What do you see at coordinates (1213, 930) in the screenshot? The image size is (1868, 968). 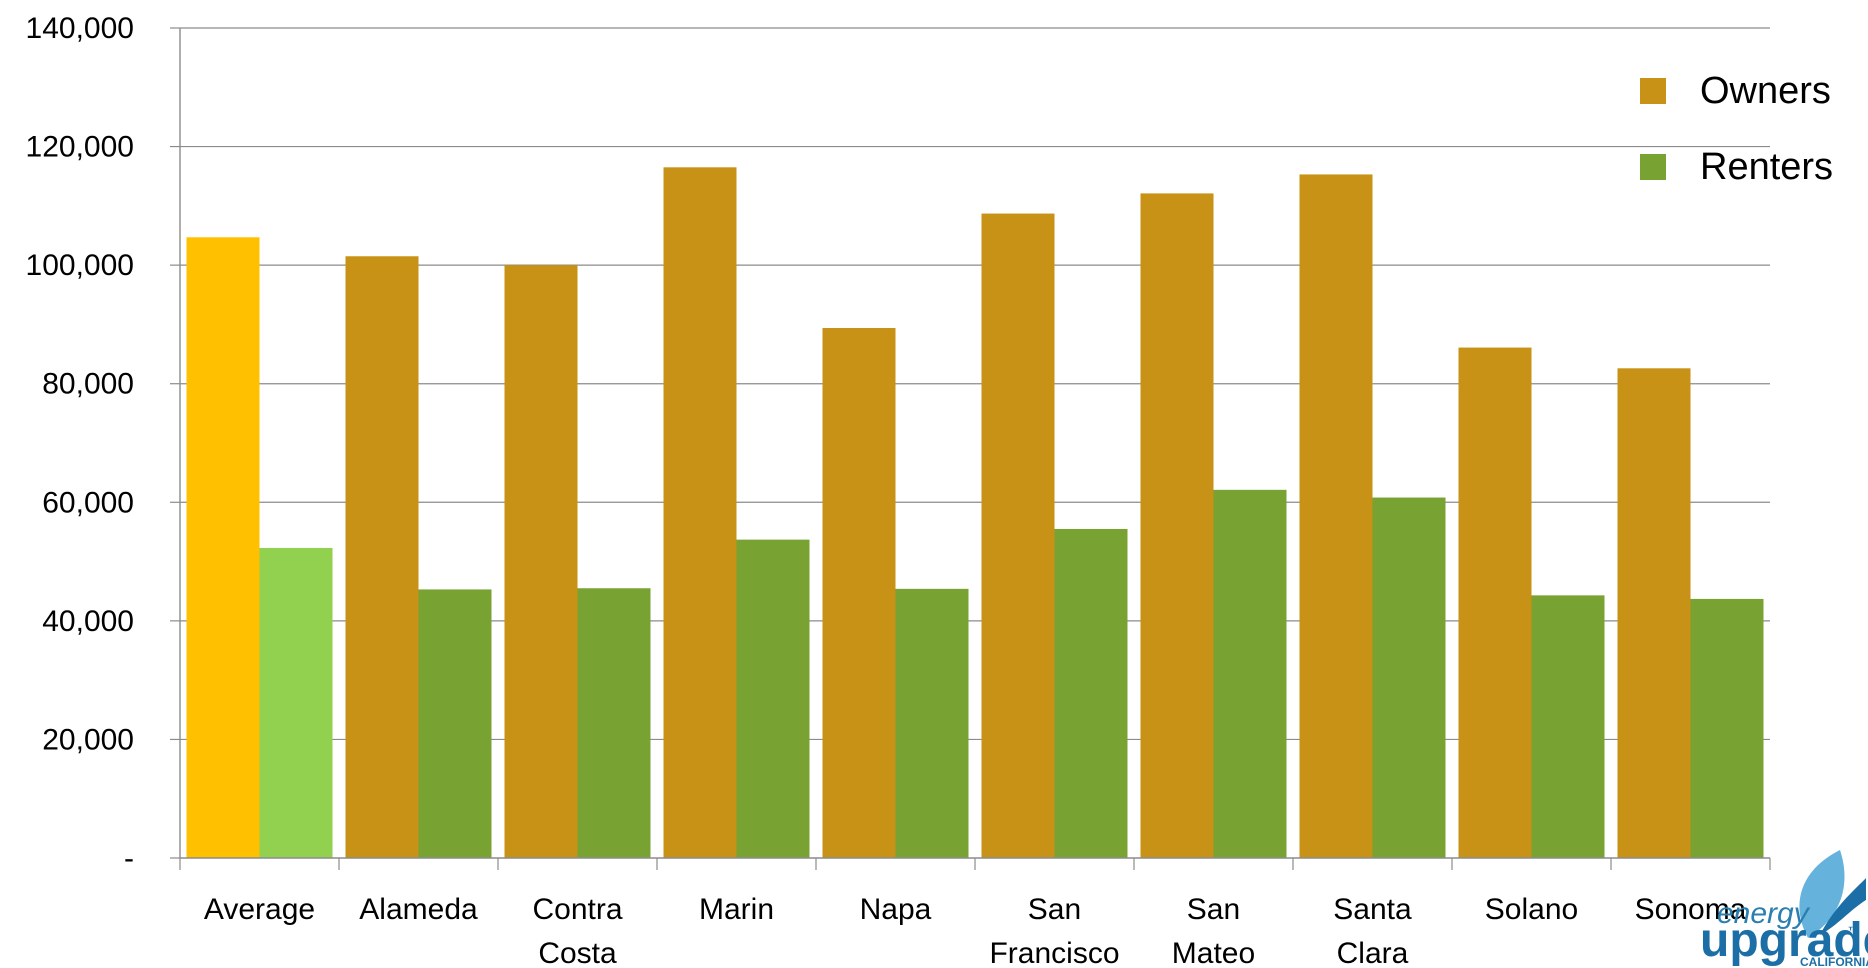 I see `x-tick-label: San Mateo` at bounding box center [1213, 930].